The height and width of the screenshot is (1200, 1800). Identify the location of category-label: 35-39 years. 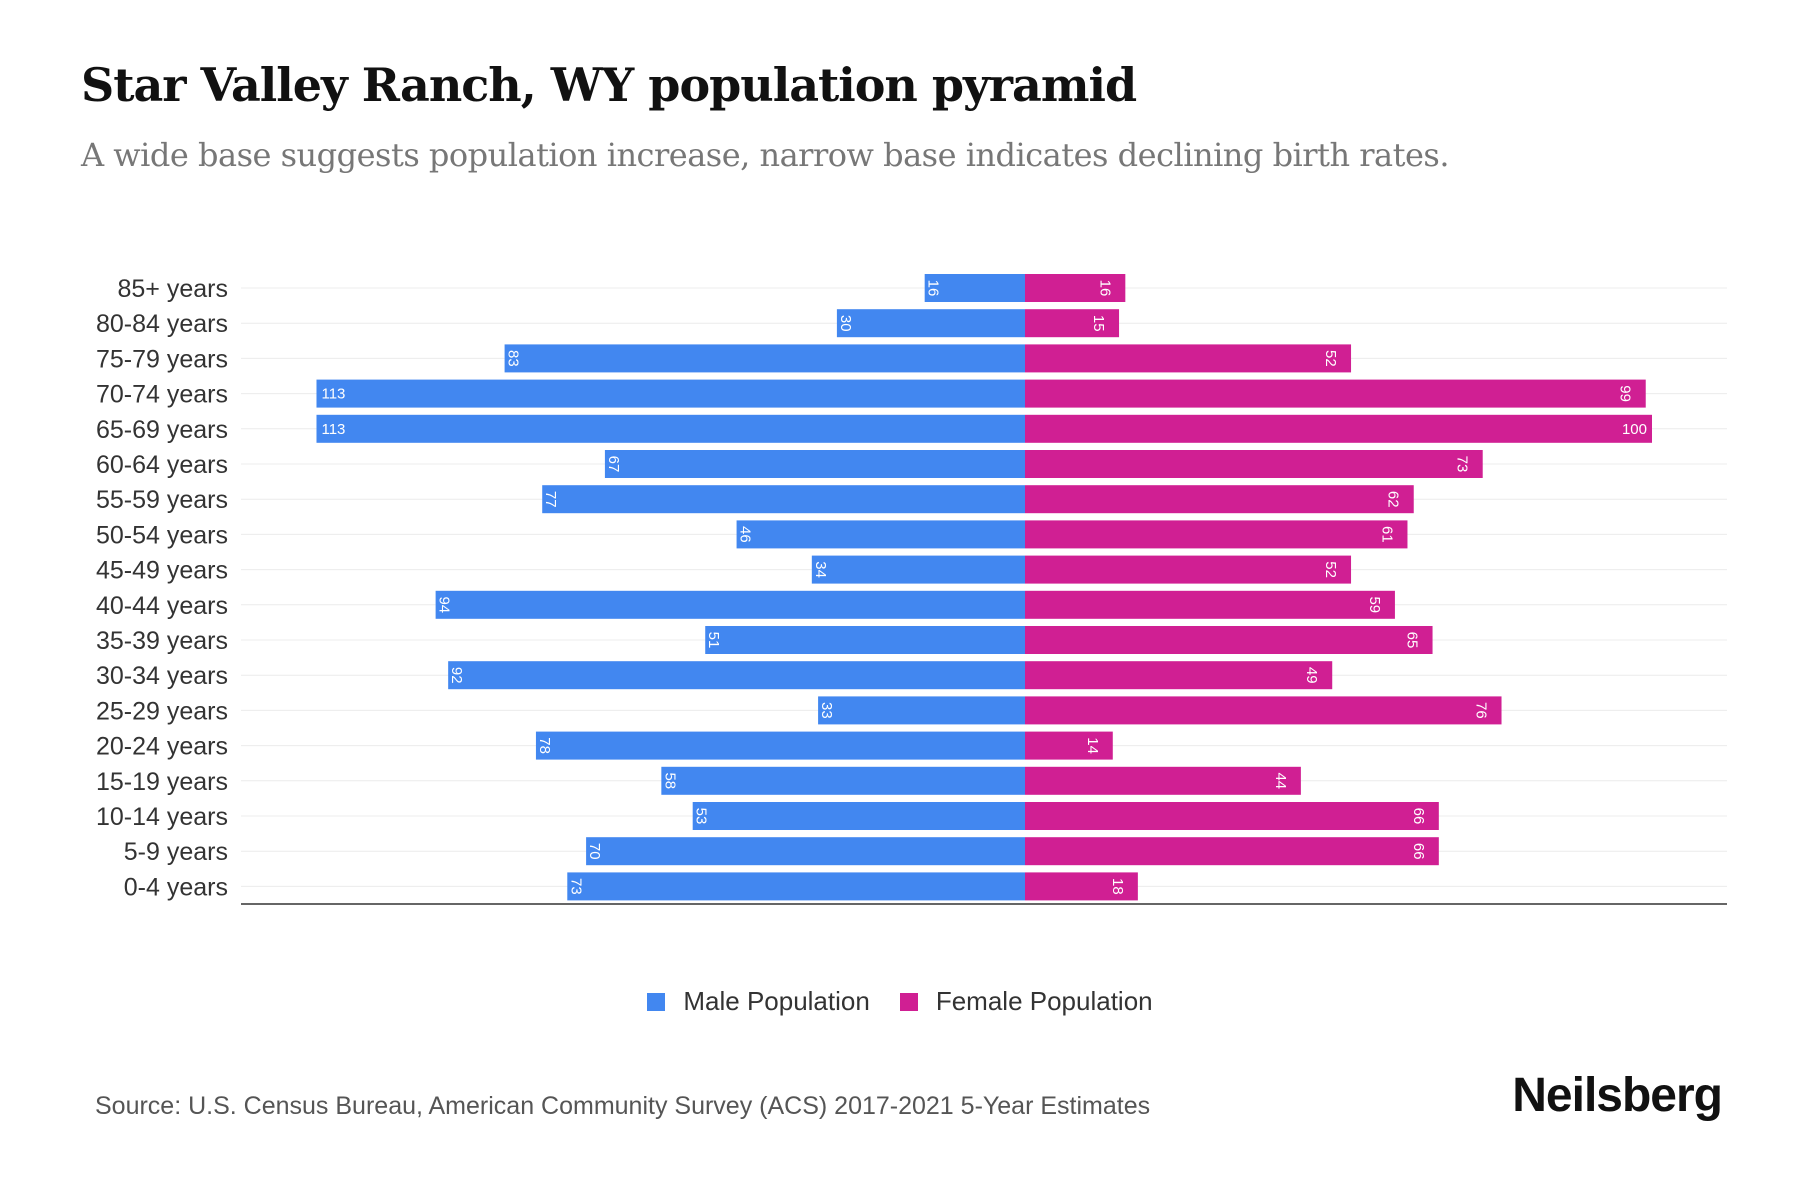
(162, 641).